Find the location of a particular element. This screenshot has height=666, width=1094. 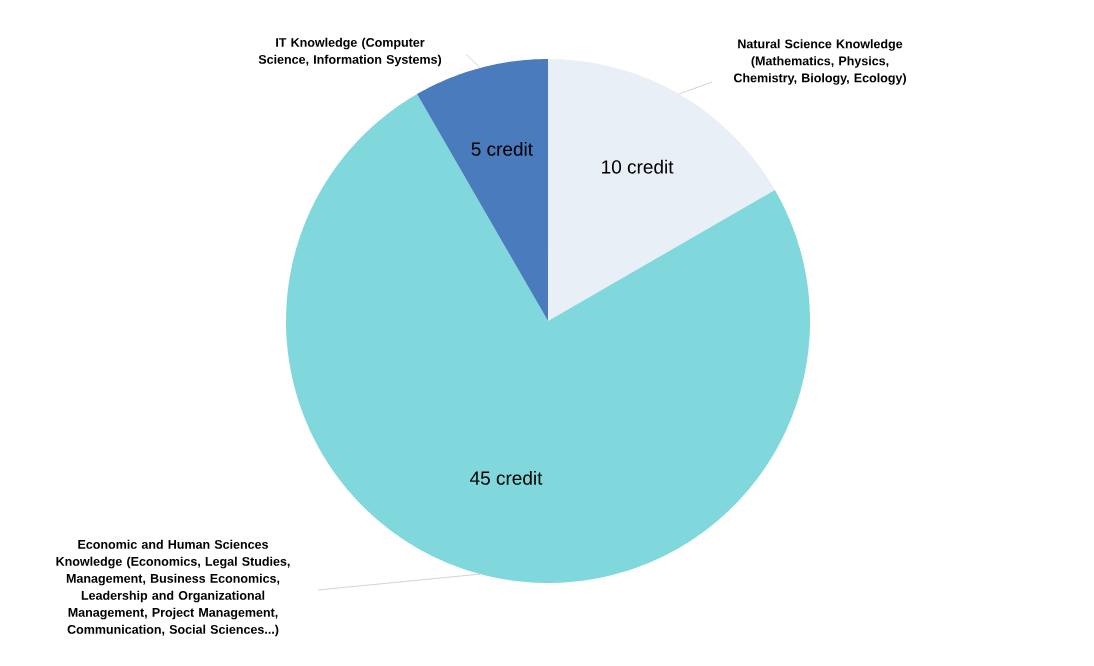

data-label: 5 credit is located at coordinates (502, 148).